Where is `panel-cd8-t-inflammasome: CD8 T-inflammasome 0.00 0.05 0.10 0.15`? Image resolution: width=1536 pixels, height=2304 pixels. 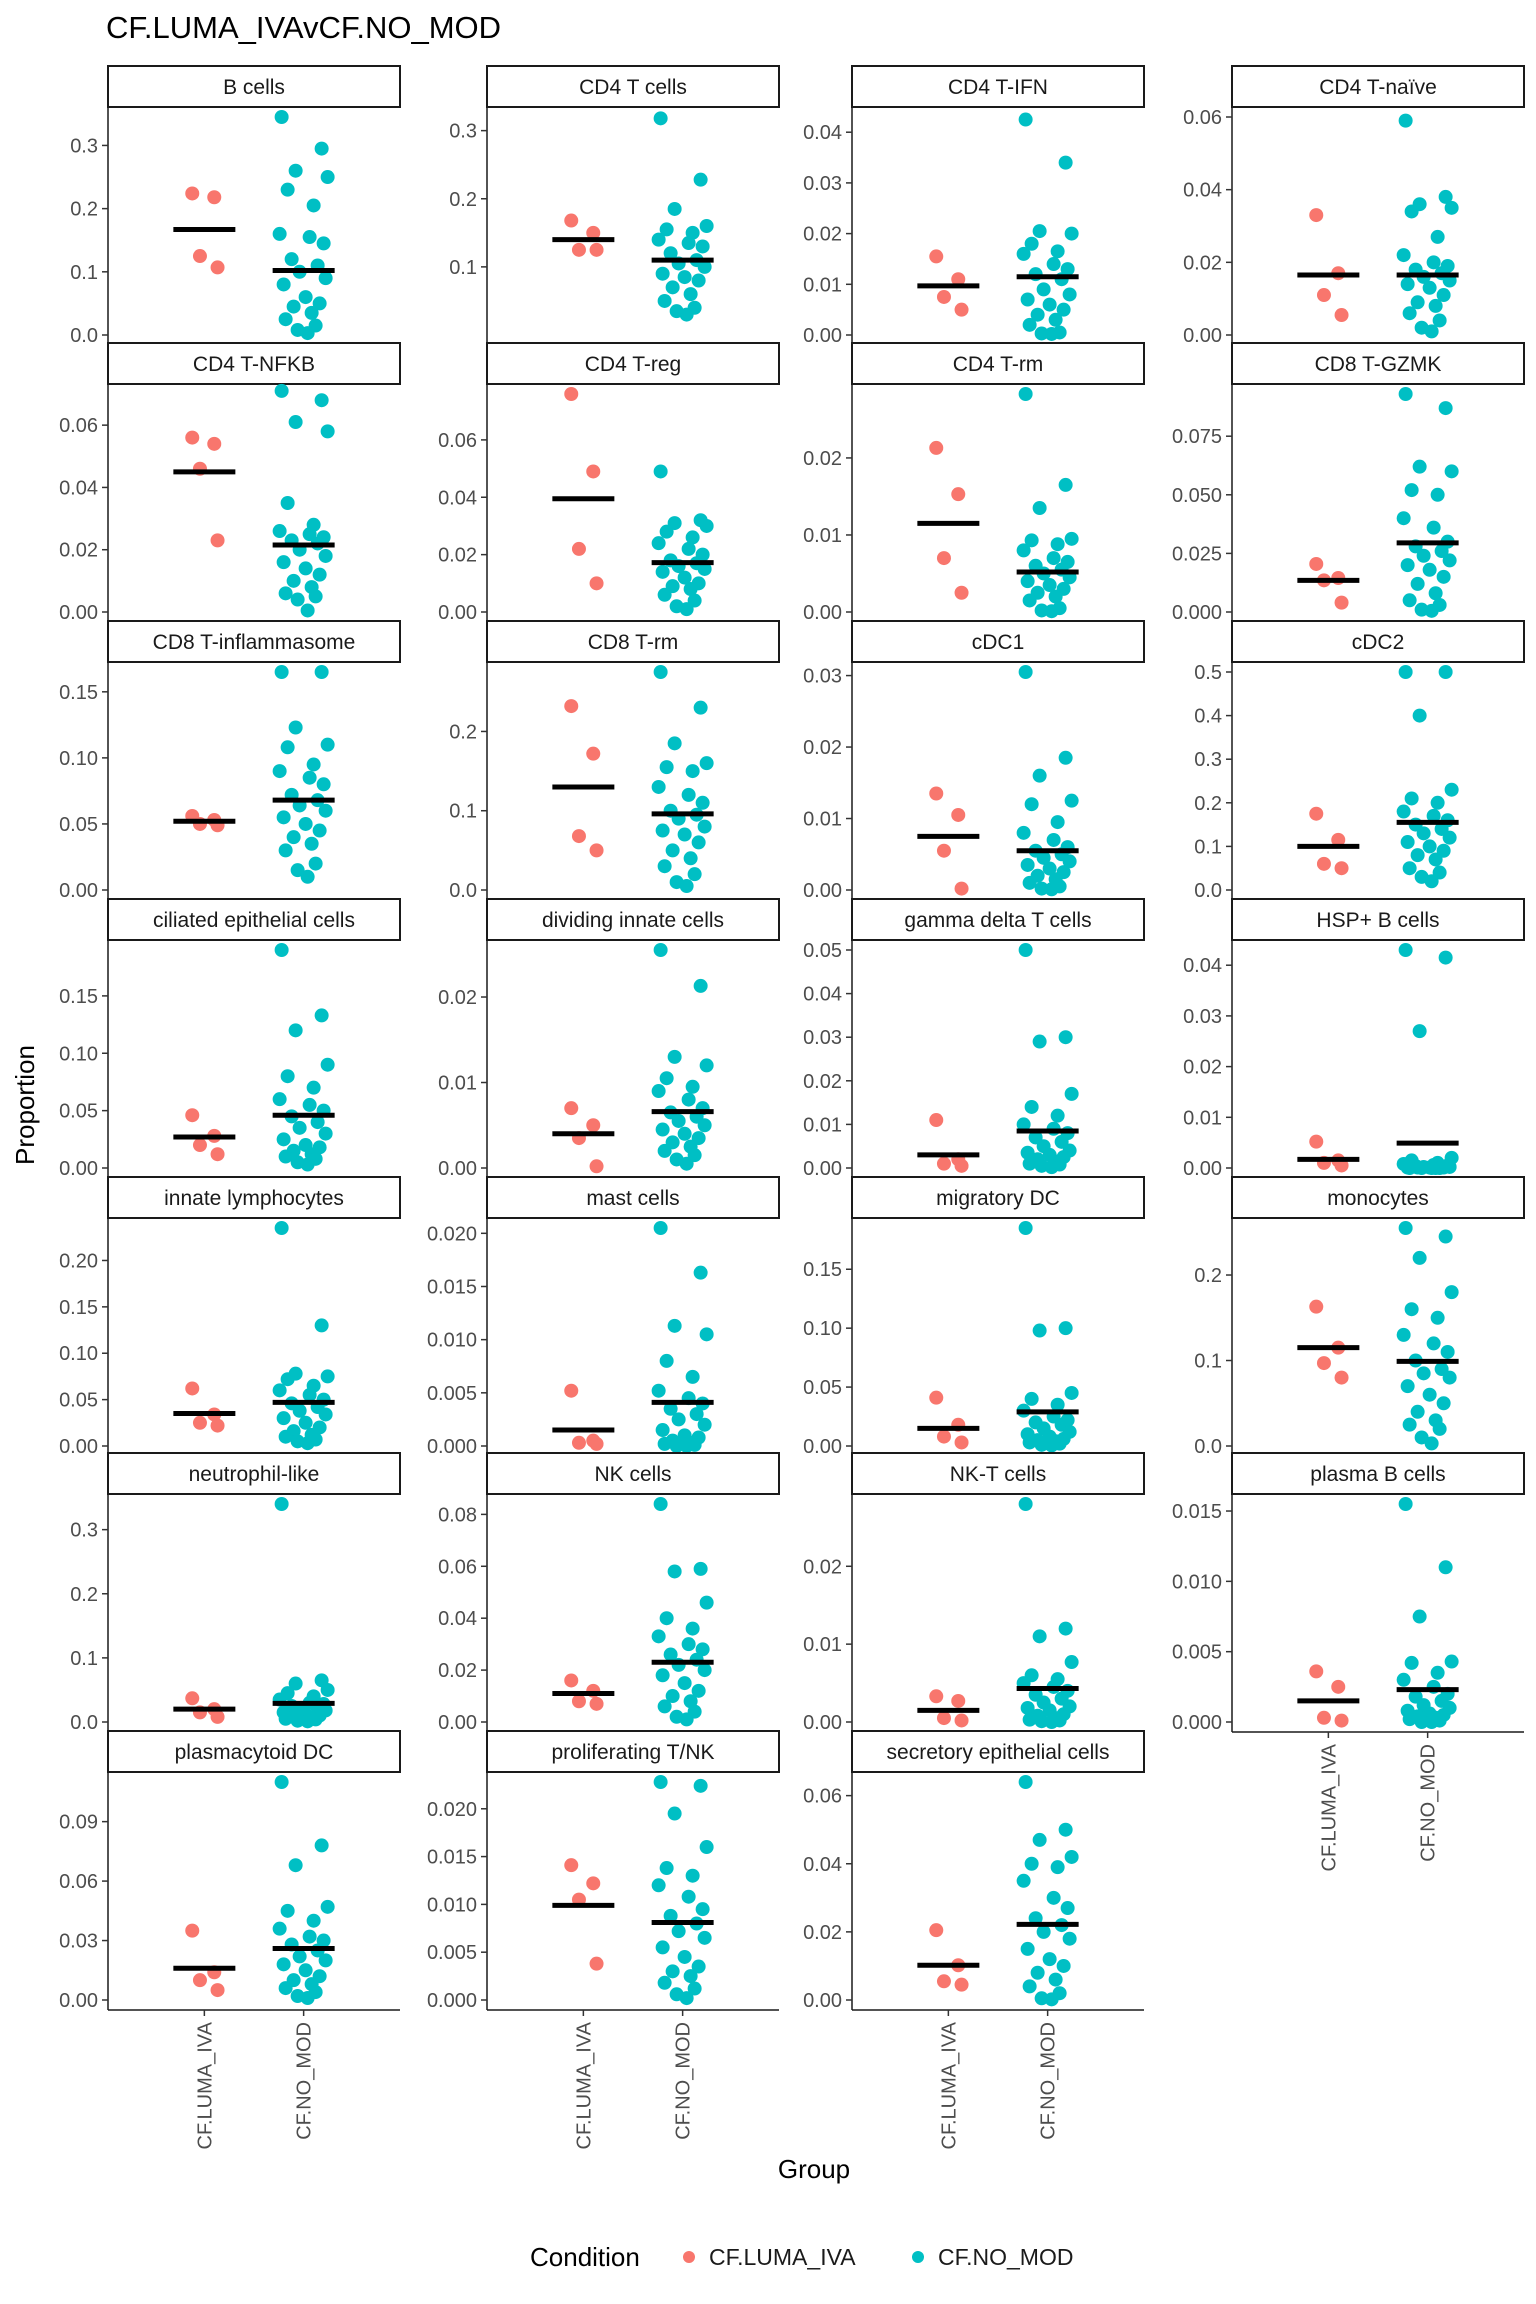
panel-cd8-t-inflammasome: CD8 T-inflammasome 0.00 0.05 0.10 0.15 is located at coordinates (230, 761).